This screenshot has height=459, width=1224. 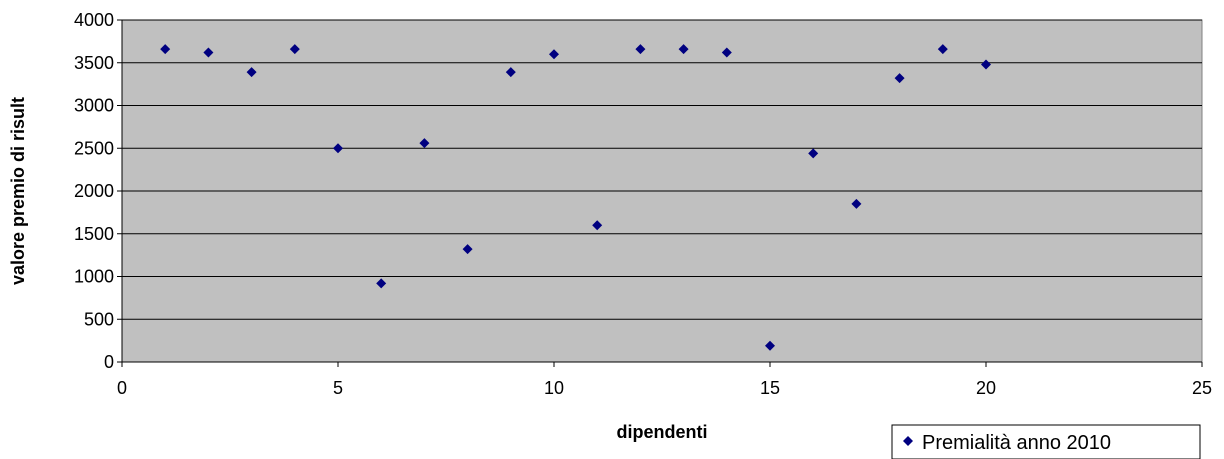 I want to click on y-tick-label-4000: 4000, so click(x=94, y=20).